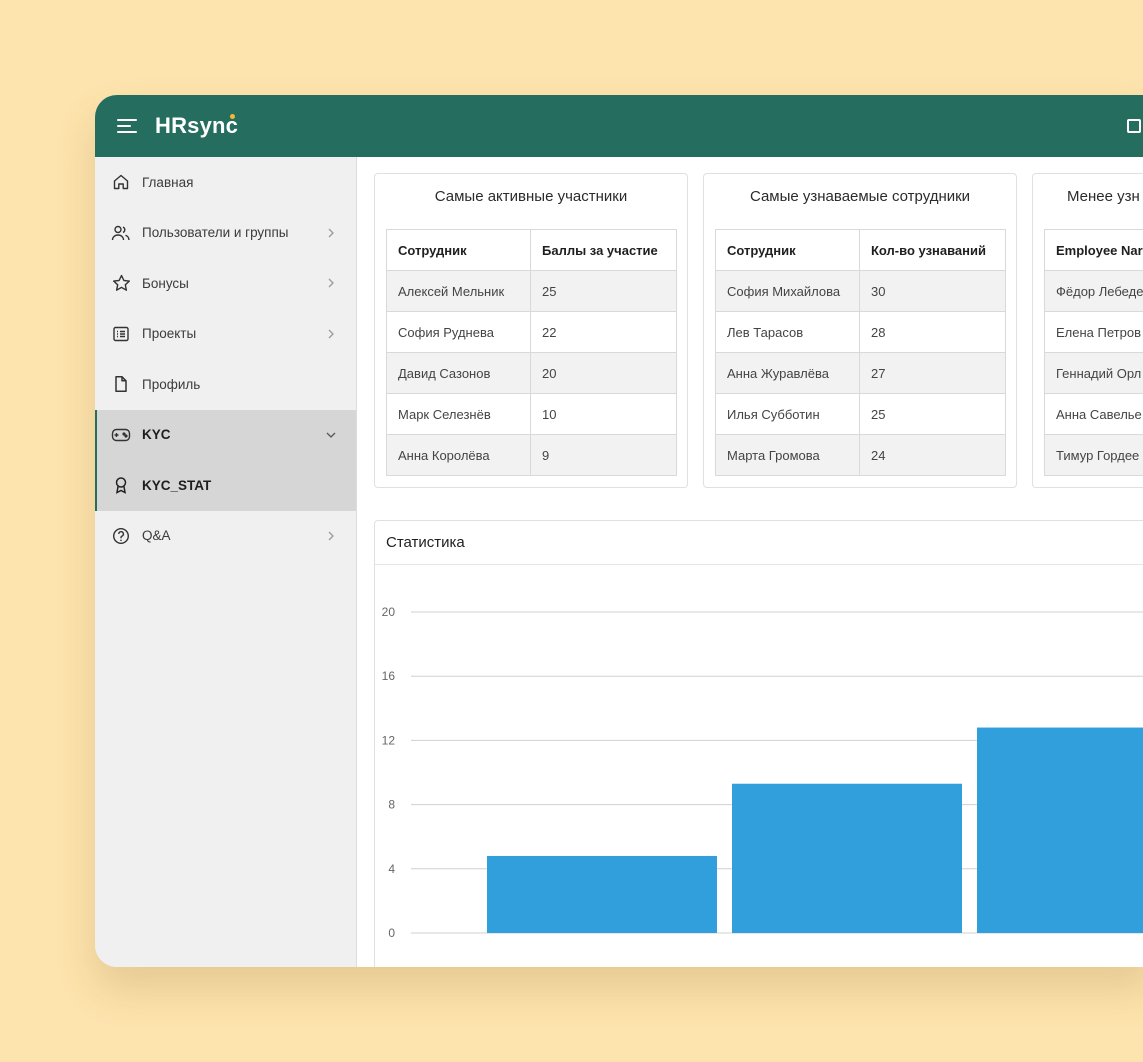 The width and height of the screenshot is (1143, 1062). Describe the element at coordinates (389, 676) in the screenshot. I see `y-tick-label: 16` at that location.